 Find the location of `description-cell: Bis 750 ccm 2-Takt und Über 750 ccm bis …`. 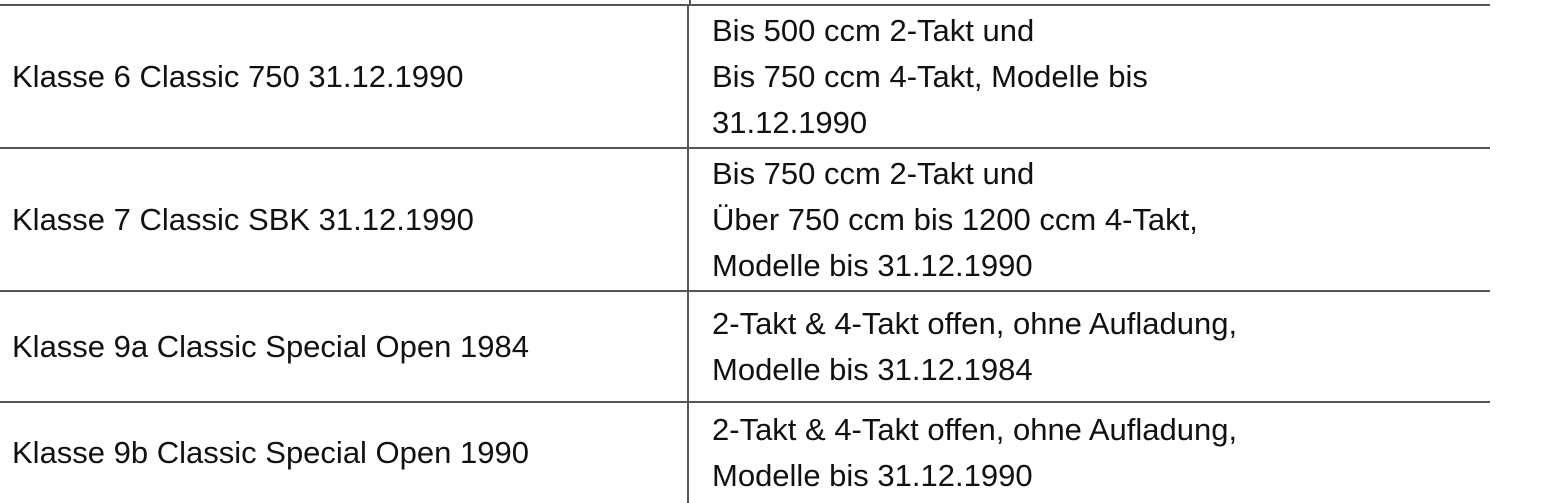

description-cell: Bis 750 ccm 2-Takt und Über 750 ccm bis … is located at coordinates (943, 219).